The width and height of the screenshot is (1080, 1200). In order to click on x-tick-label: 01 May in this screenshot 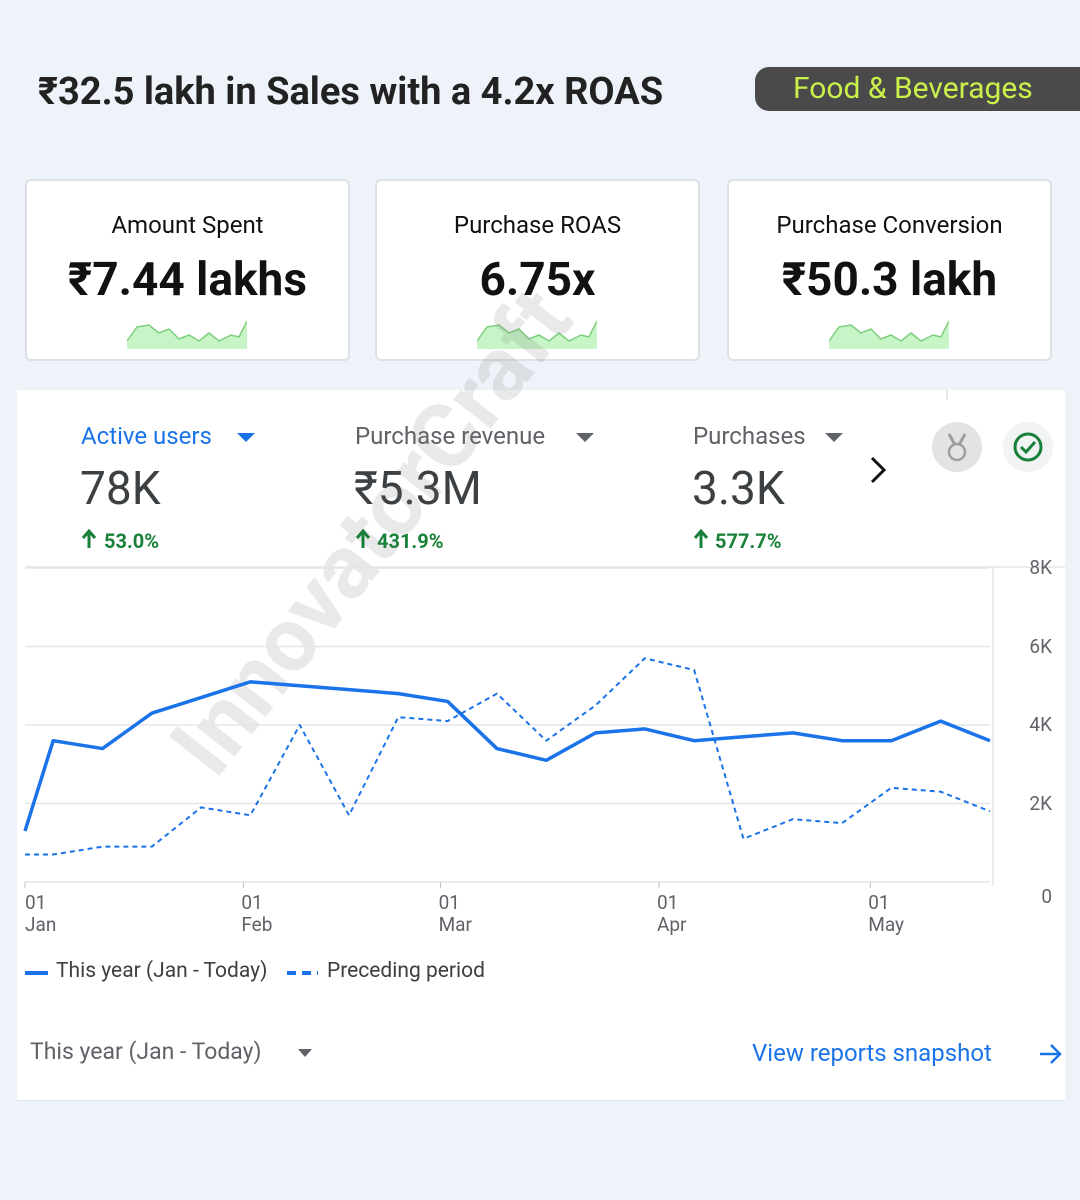, I will do `click(886, 913)`.